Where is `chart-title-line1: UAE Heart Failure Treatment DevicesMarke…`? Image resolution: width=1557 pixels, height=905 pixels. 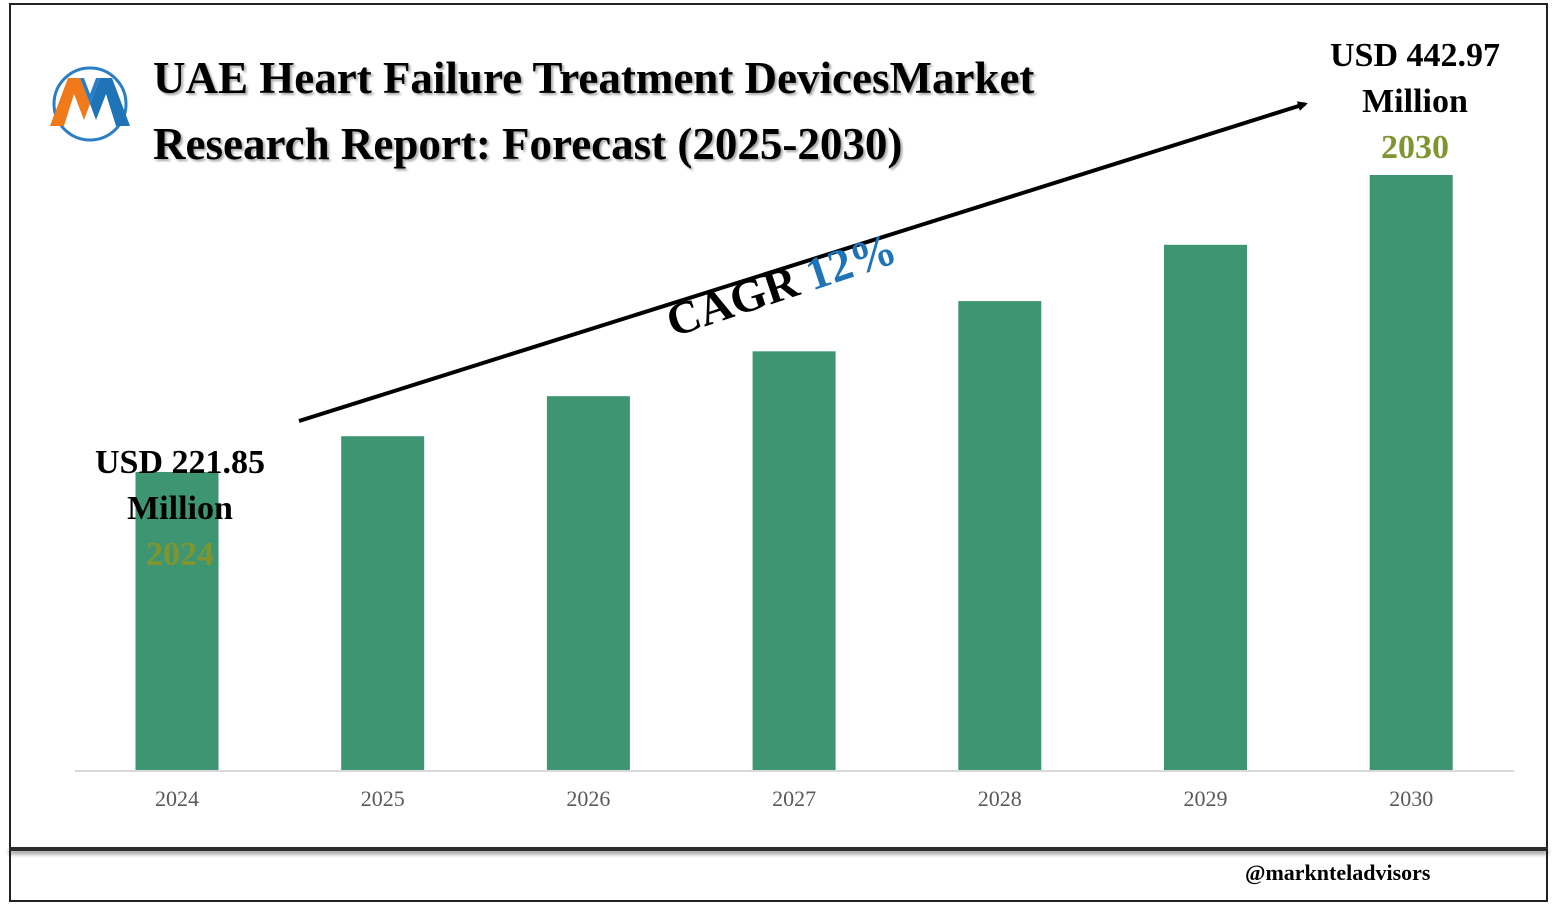
chart-title-line1: UAE Heart Failure Treatment DevicesMarke… is located at coordinates (594, 78).